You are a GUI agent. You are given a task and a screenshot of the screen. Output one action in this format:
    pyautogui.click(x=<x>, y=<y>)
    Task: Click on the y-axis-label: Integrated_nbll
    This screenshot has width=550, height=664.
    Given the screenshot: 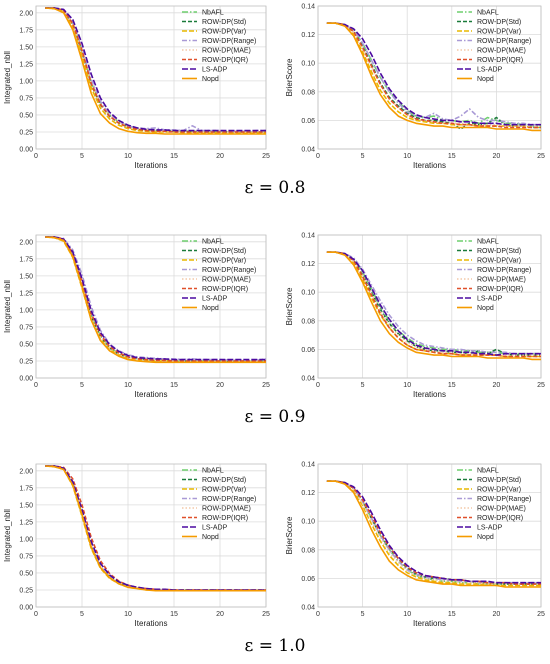 What is the action you would take?
    pyautogui.click(x=7, y=77)
    